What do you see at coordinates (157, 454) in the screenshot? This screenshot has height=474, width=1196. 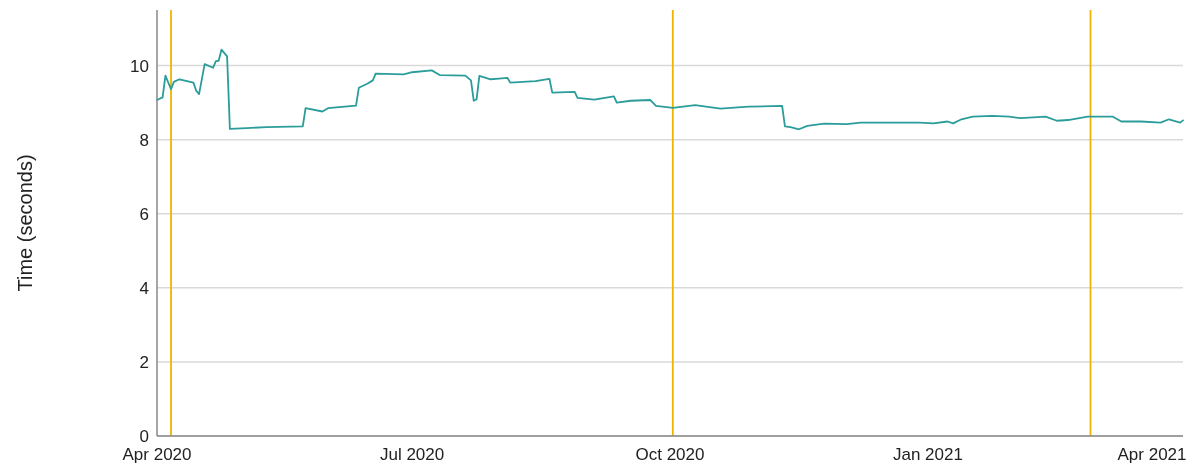 I see `x-tick-label: Apr 2020` at bounding box center [157, 454].